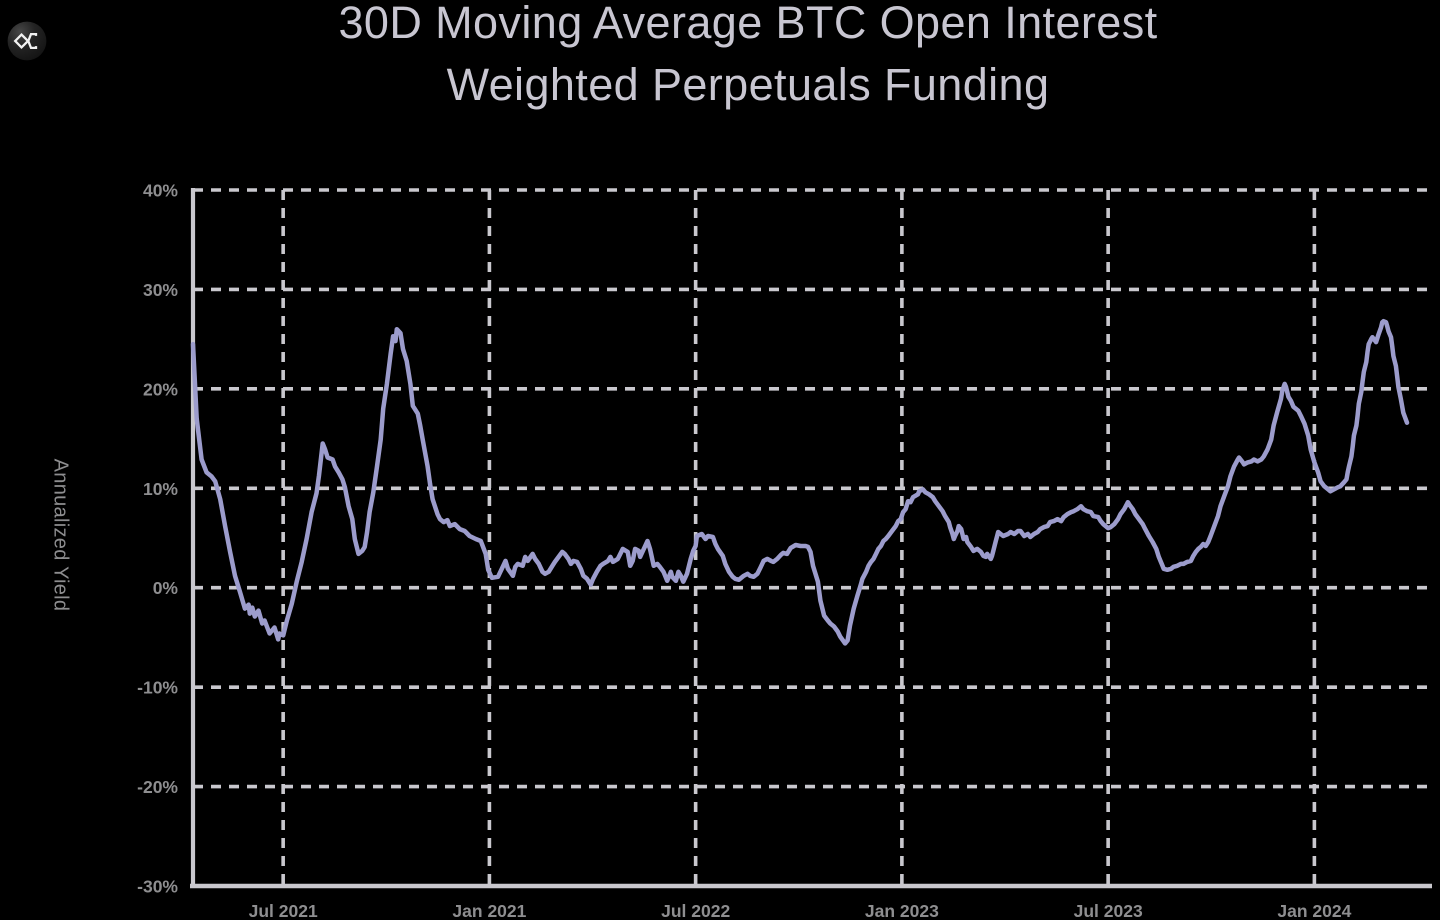 Image resolution: width=1440 pixels, height=920 pixels. I want to click on y-tick-label-20: 20%, so click(160, 389).